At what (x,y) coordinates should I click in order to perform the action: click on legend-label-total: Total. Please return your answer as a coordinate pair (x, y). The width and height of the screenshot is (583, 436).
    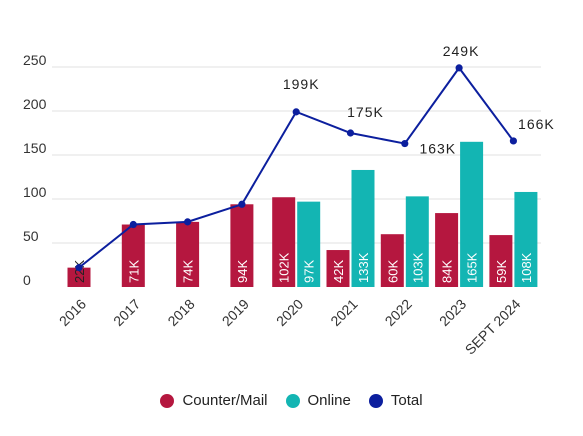
    Looking at the image, I should click on (406, 400).